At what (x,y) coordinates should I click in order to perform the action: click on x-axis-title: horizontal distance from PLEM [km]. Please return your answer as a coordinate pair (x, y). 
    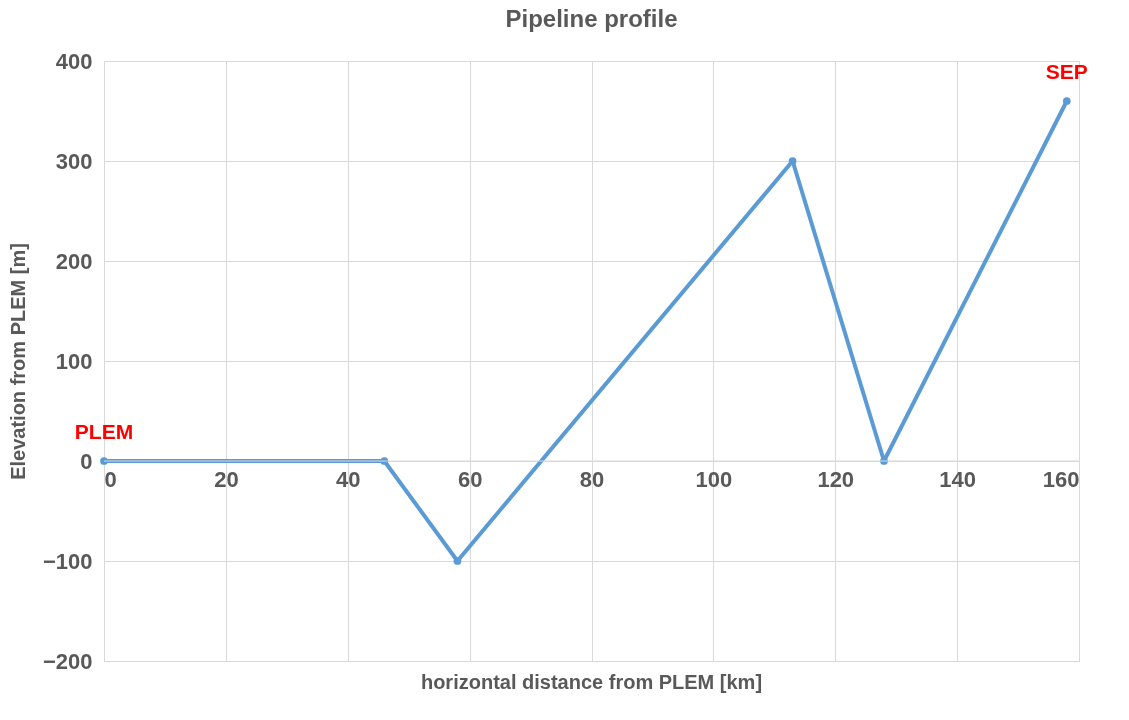
    Looking at the image, I should click on (591, 682).